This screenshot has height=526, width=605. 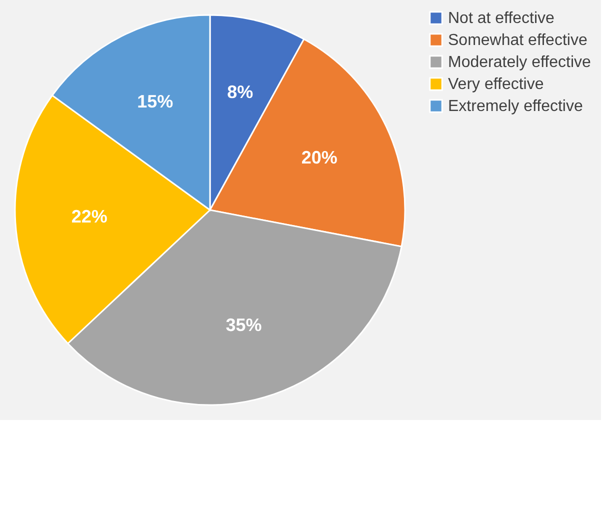 I want to click on data-label: 35%, so click(x=244, y=325).